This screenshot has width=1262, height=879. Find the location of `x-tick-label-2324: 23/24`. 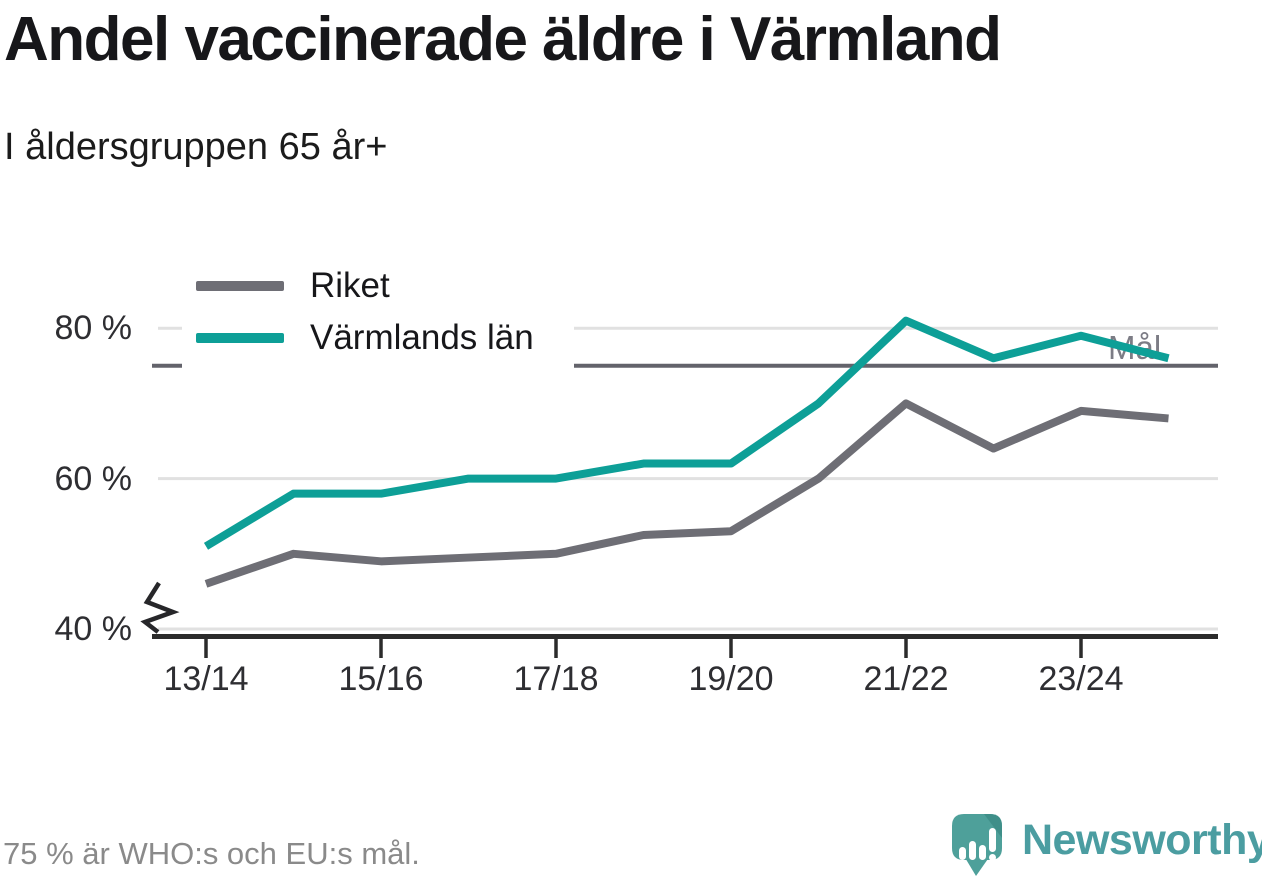

x-tick-label-2324: 23/24 is located at coordinates (1081, 679).